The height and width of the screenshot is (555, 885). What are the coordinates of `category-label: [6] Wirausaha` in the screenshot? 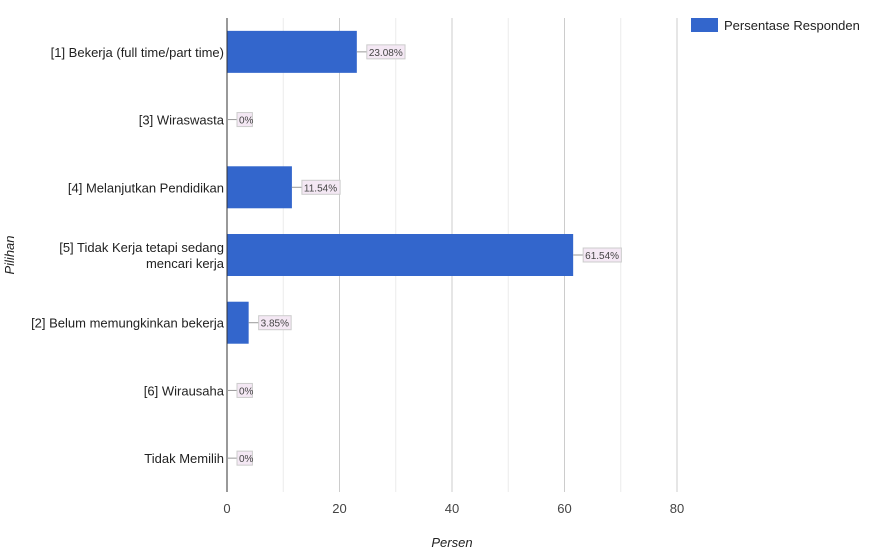 It's located at (184, 390).